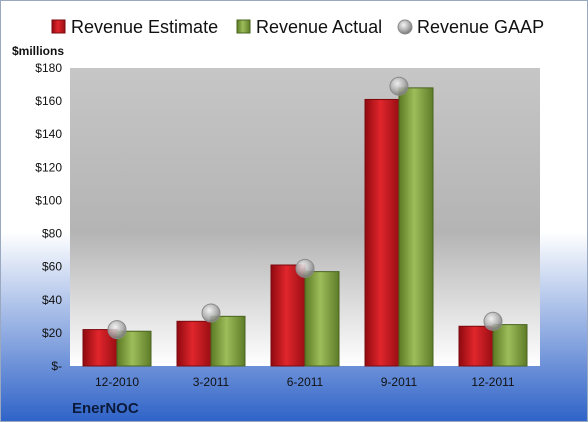  What do you see at coordinates (52, 267) in the screenshot?
I see `y-tick-label: $60` at bounding box center [52, 267].